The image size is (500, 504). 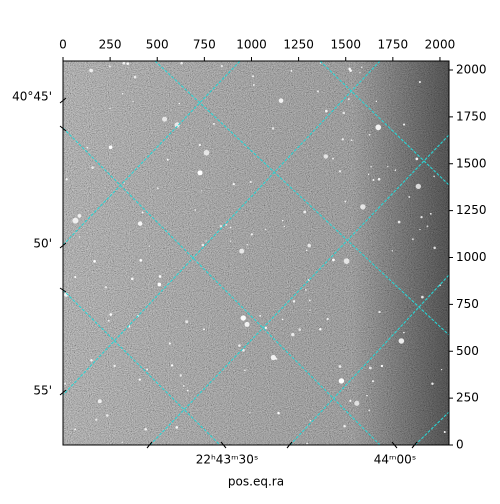 I want to click on y-tick-label: 1250, so click(x=471, y=210).